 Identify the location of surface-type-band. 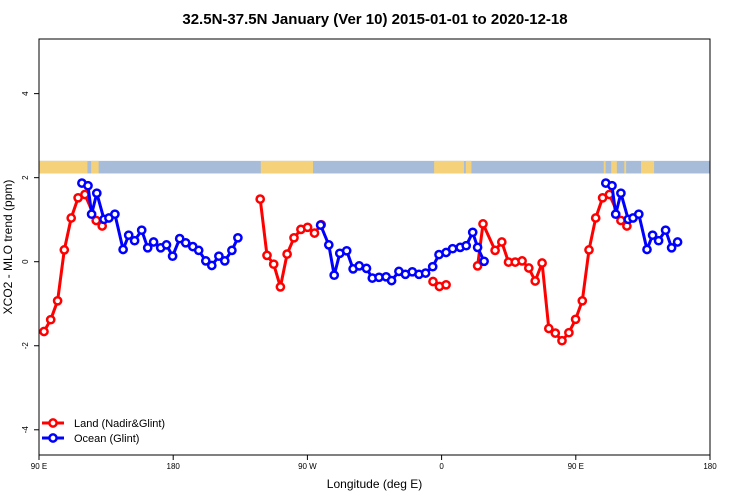
(374, 167).